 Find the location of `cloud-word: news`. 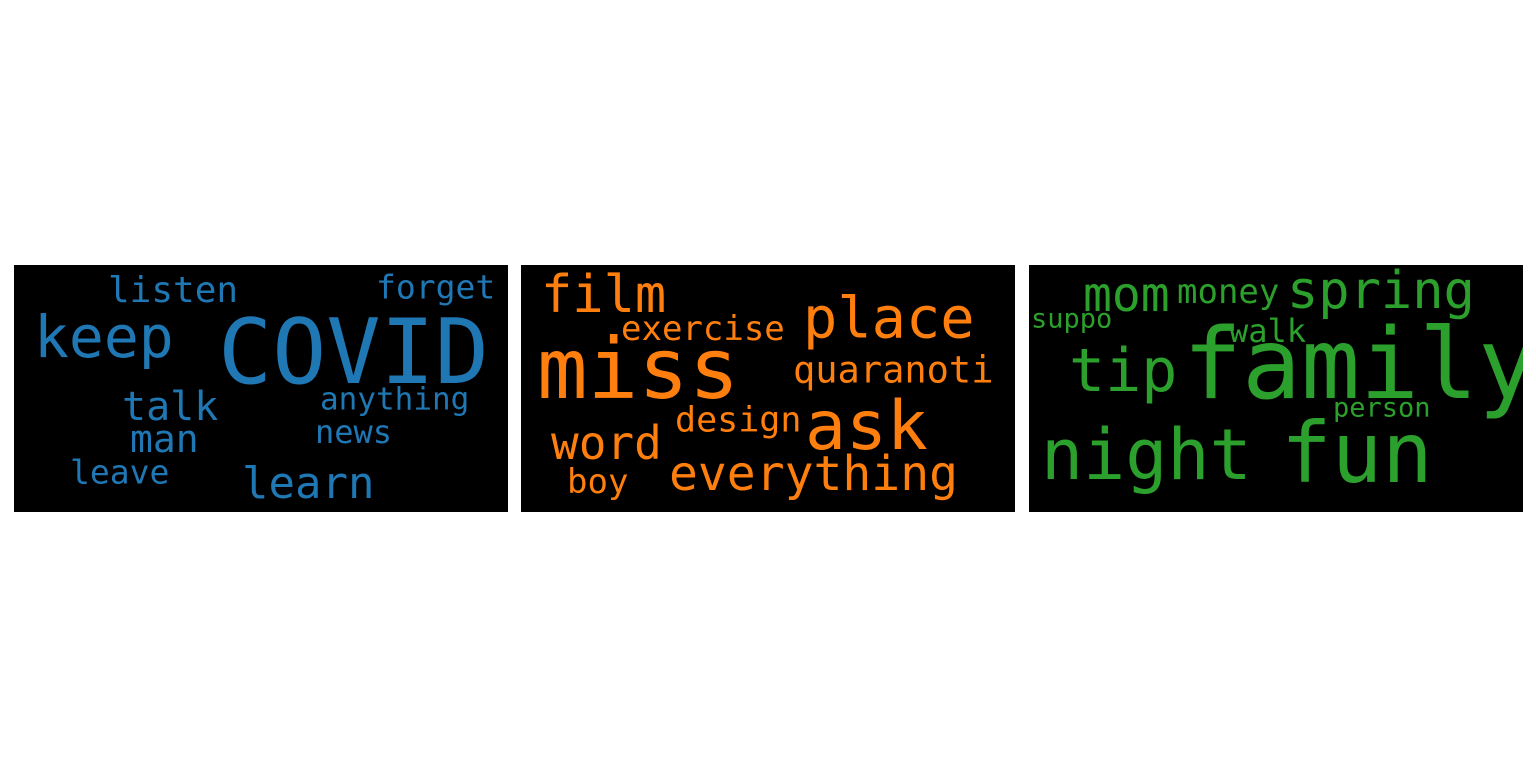

cloud-word: news is located at coordinates (354, 432).